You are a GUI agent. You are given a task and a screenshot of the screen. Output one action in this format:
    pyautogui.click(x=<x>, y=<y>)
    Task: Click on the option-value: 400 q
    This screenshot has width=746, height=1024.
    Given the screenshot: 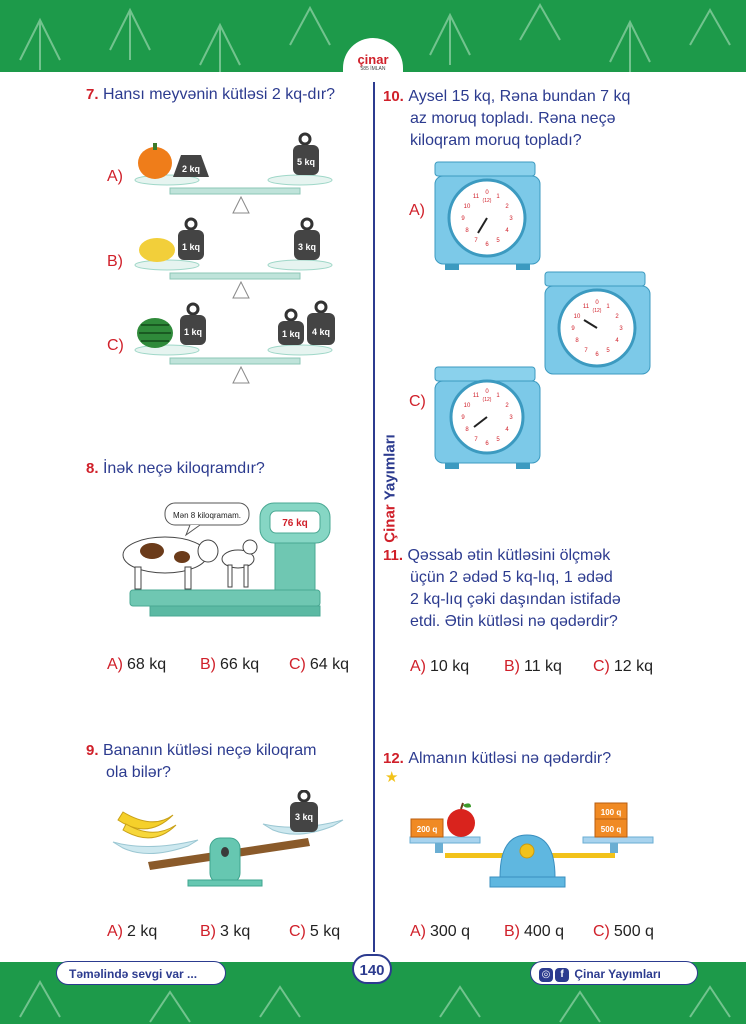 What is the action you would take?
    pyautogui.click(x=544, y=931)
    